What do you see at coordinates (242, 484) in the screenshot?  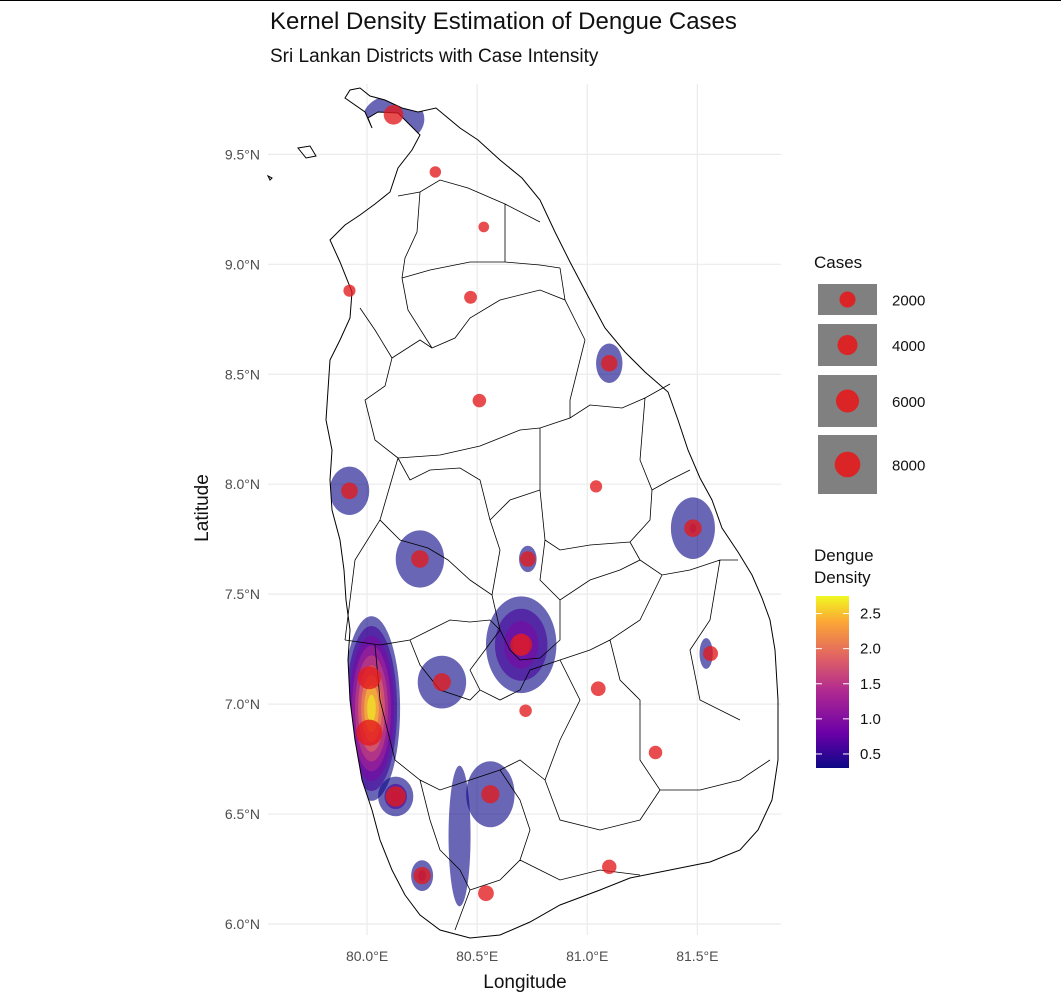 I see `y-tick-label: 8.0°N` at bounding box center [242, 484].